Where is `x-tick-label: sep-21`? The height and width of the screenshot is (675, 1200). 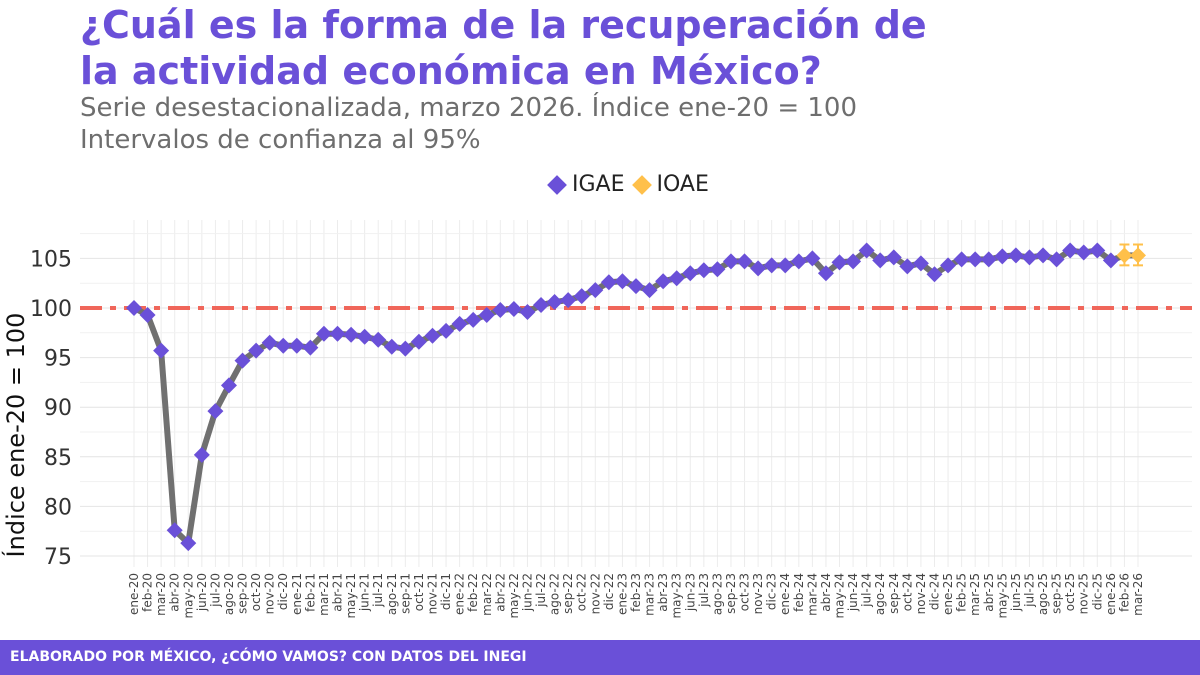 x-tick-label: sep-21 is located at coordinates (405, 593).